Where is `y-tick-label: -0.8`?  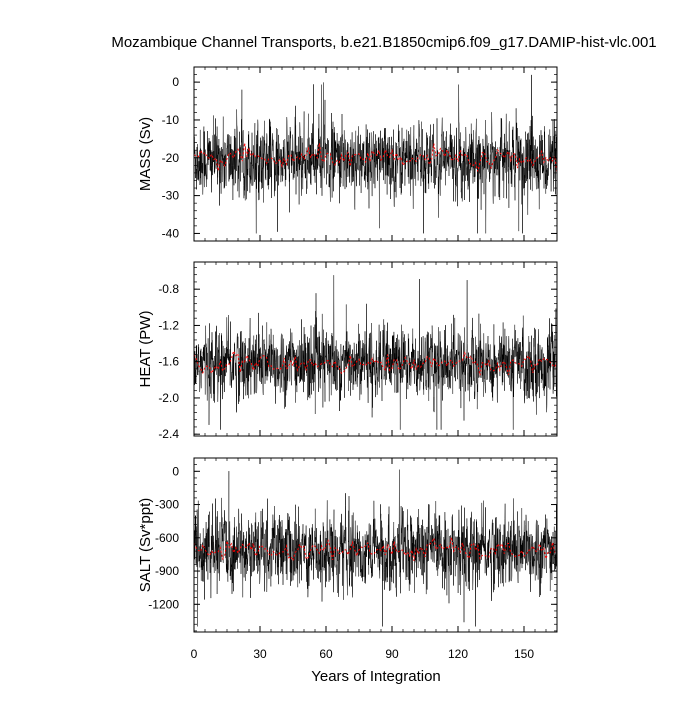
y-tick-label: -0.8 is located at coordinates (168, 289).